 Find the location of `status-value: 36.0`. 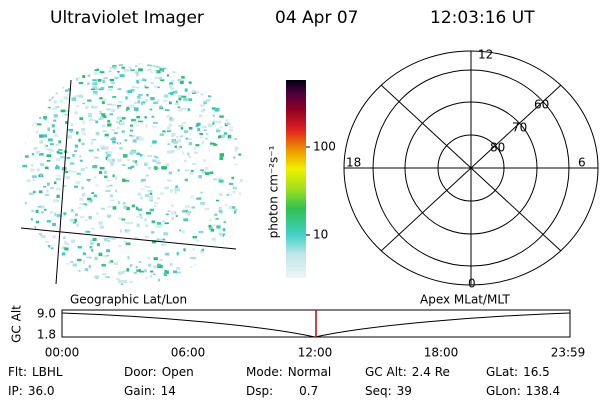

status-value: 36.0 is located at coordinates (41, 391).